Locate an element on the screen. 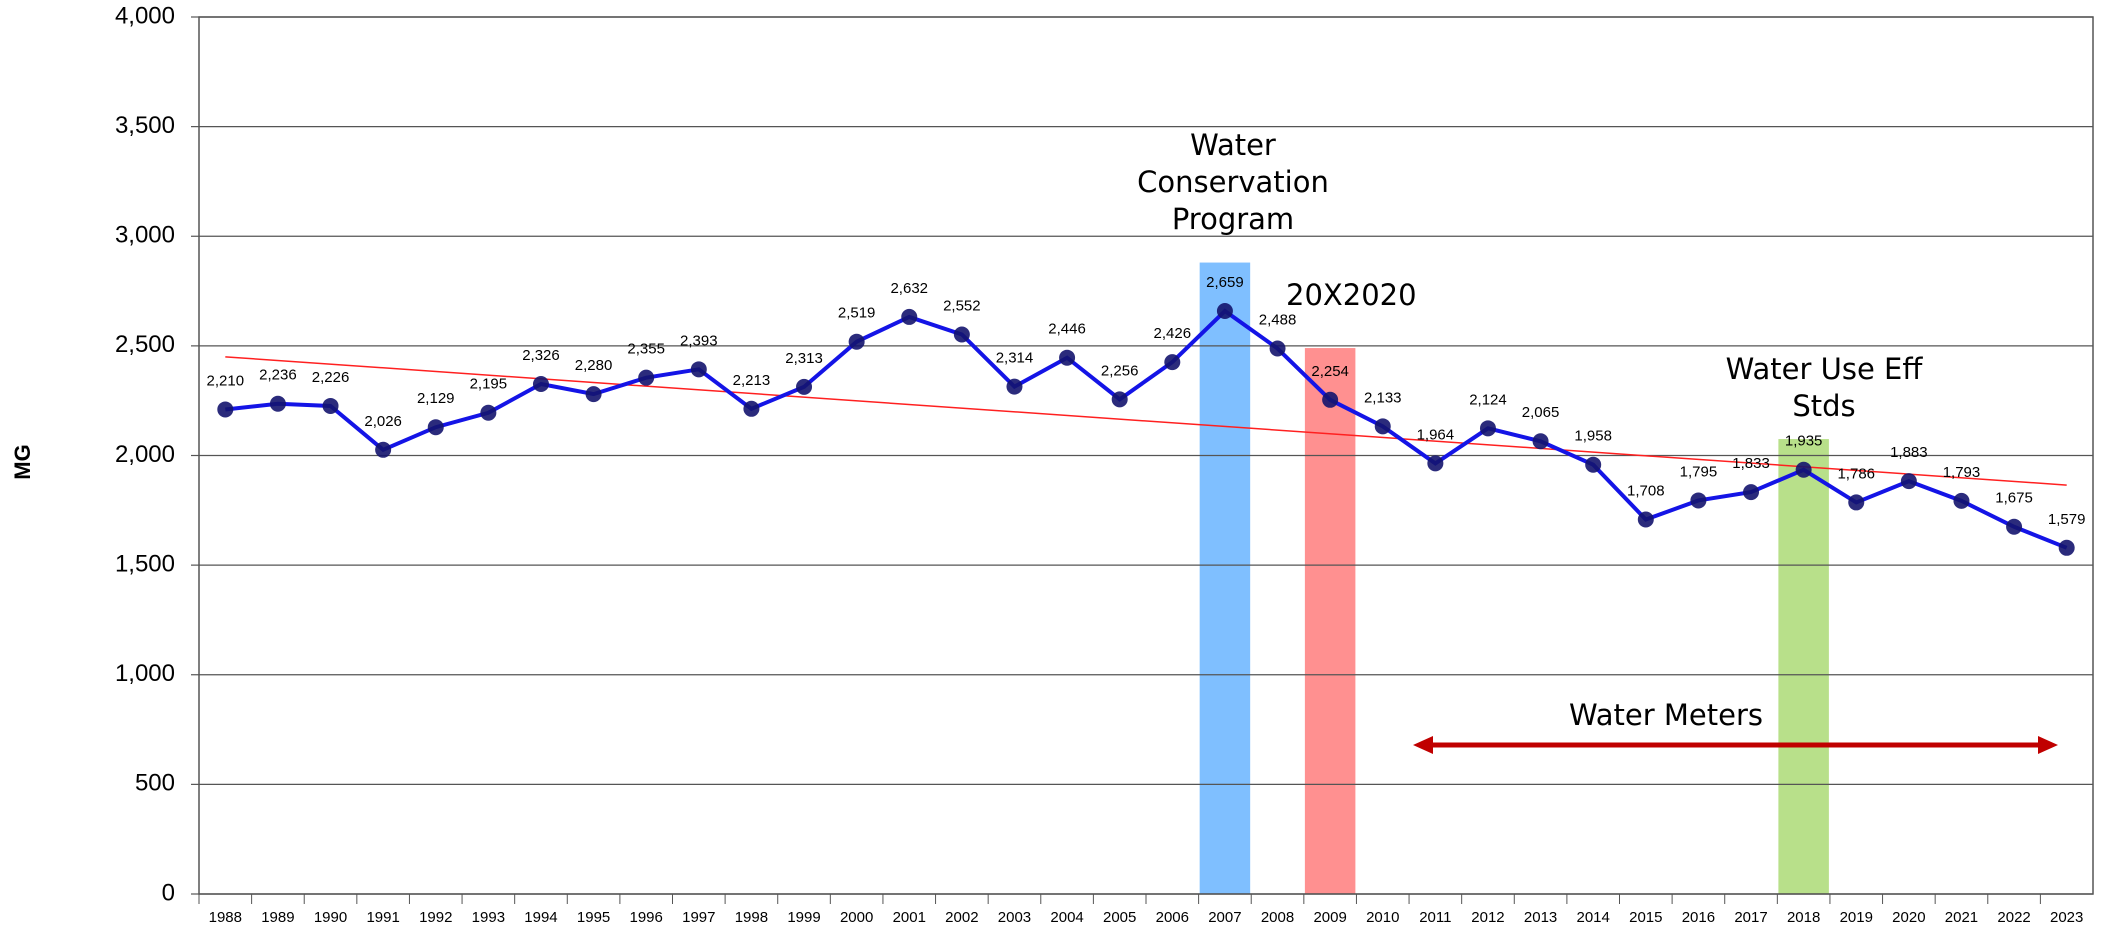  data-label: 2,632 is located at coordinates (909, 288).